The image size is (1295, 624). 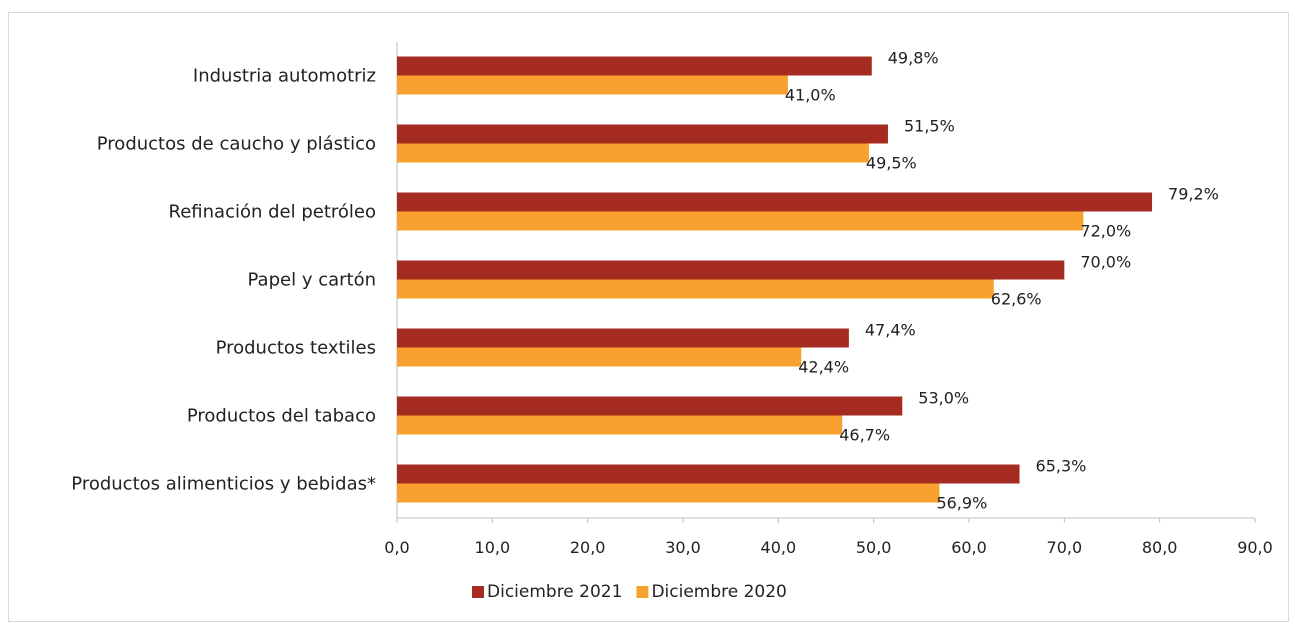 I want to click on data-label: 65,3%, so click(x=1061, y=466).